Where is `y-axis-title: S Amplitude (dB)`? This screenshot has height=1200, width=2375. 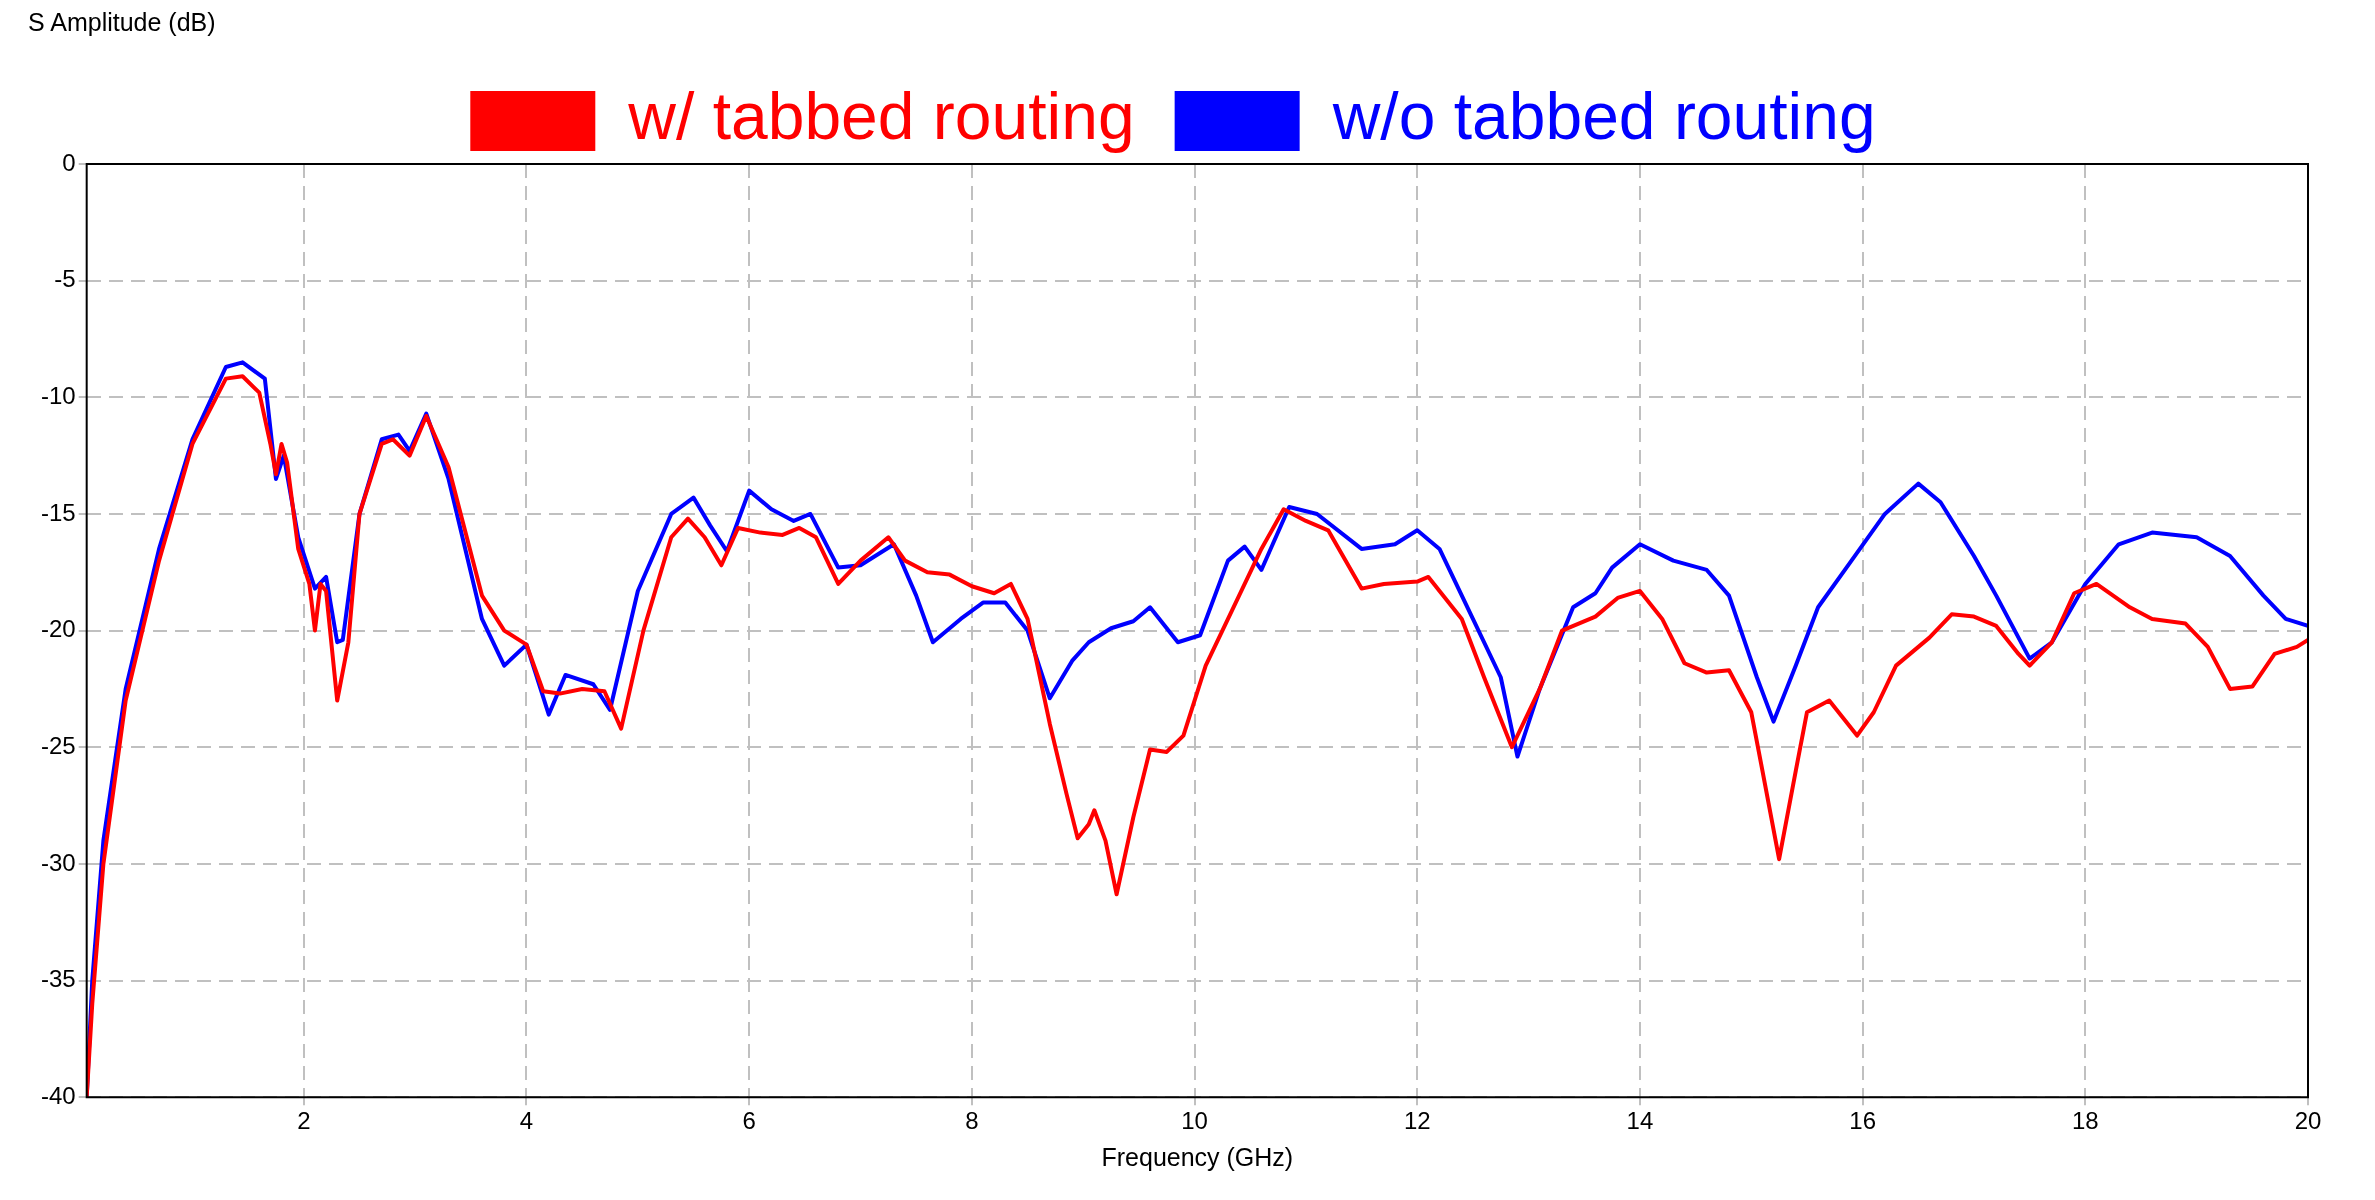 y-axis-title: S Amplitude (dB) is located at coordinates (122, 23).